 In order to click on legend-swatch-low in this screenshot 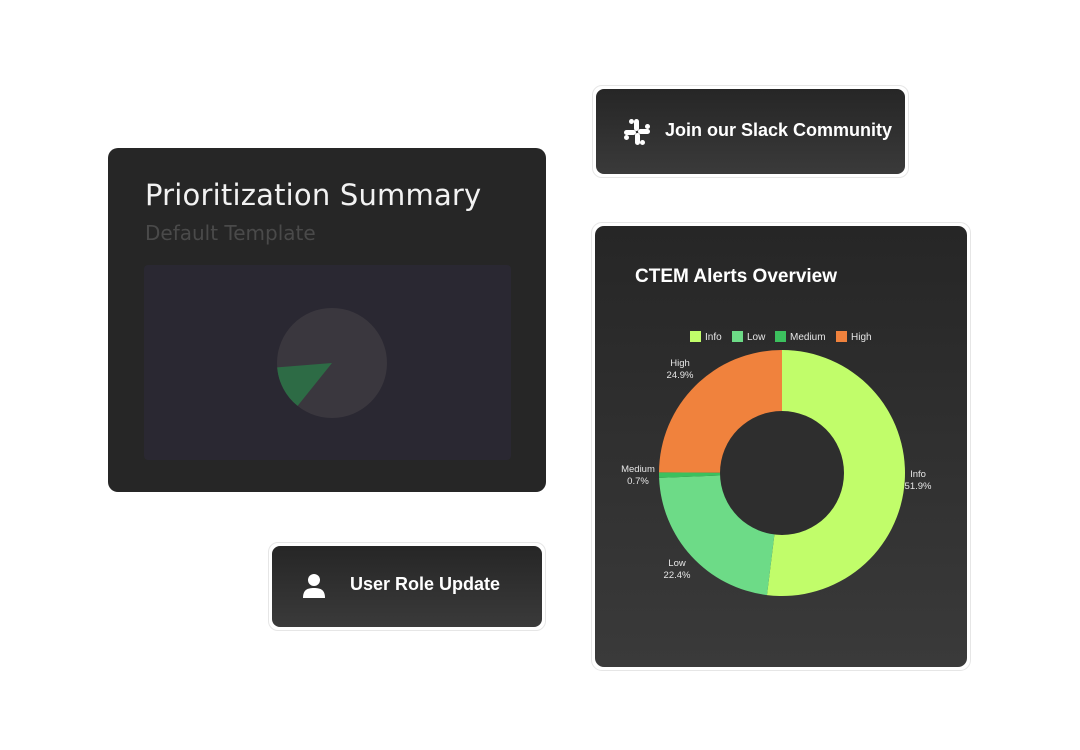, I will do `click(737, 336)`.